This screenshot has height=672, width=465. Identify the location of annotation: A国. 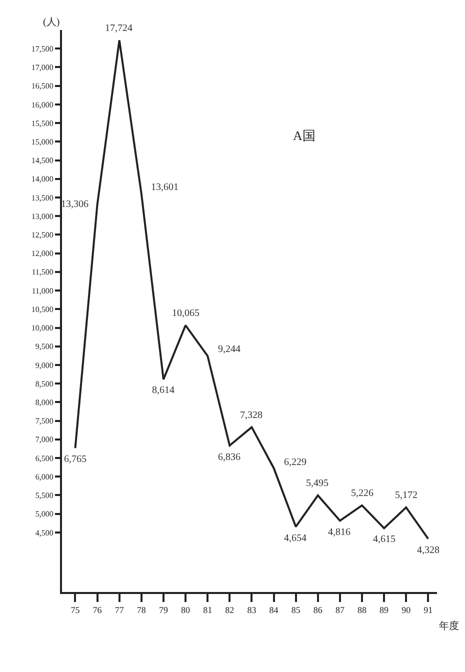
(304, 135).